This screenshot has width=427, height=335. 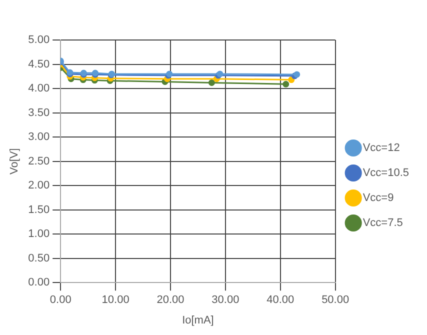 What do you see at coordinates (39, 161) in the screenshot?
I see `y-tick-label: 2.50` at bounding box center [39, 161].